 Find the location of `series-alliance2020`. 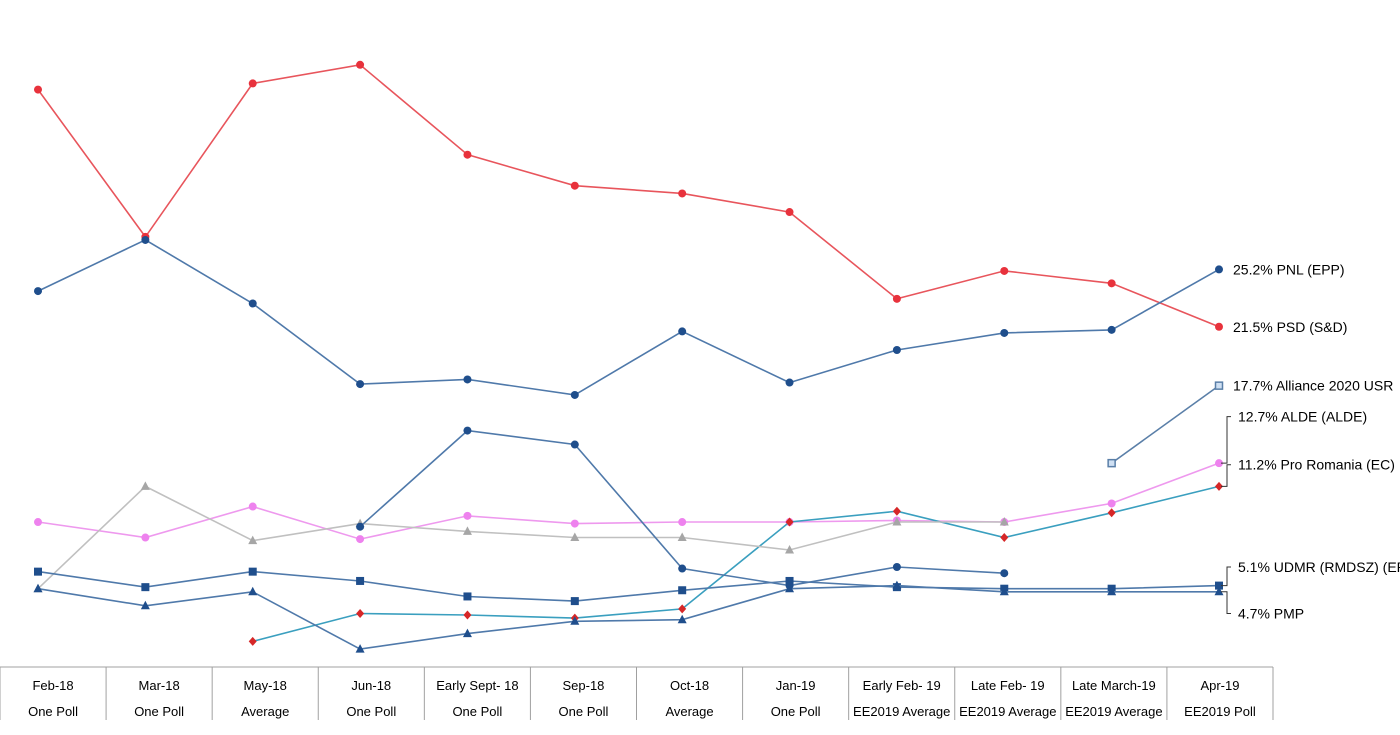

series-alliance2020 is located at coordinates (1165, 424).